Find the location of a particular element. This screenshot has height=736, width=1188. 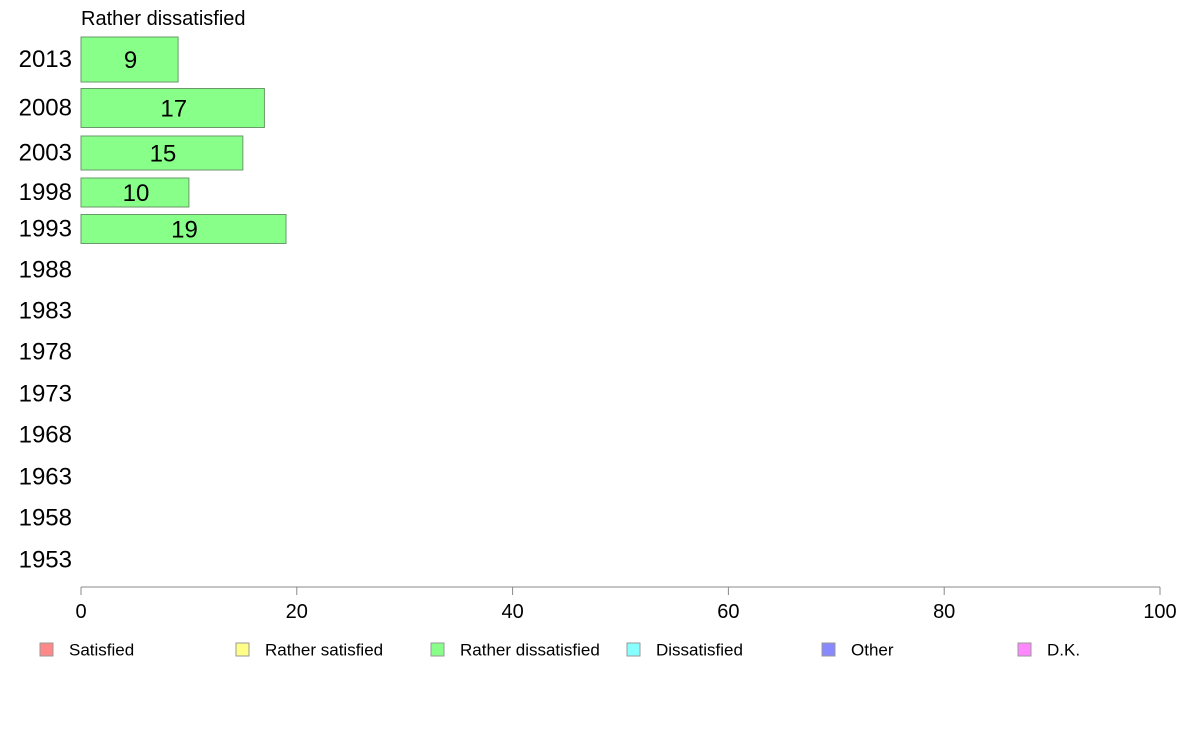

y-tick-label: 1983 is located at coordinates (45, 311).